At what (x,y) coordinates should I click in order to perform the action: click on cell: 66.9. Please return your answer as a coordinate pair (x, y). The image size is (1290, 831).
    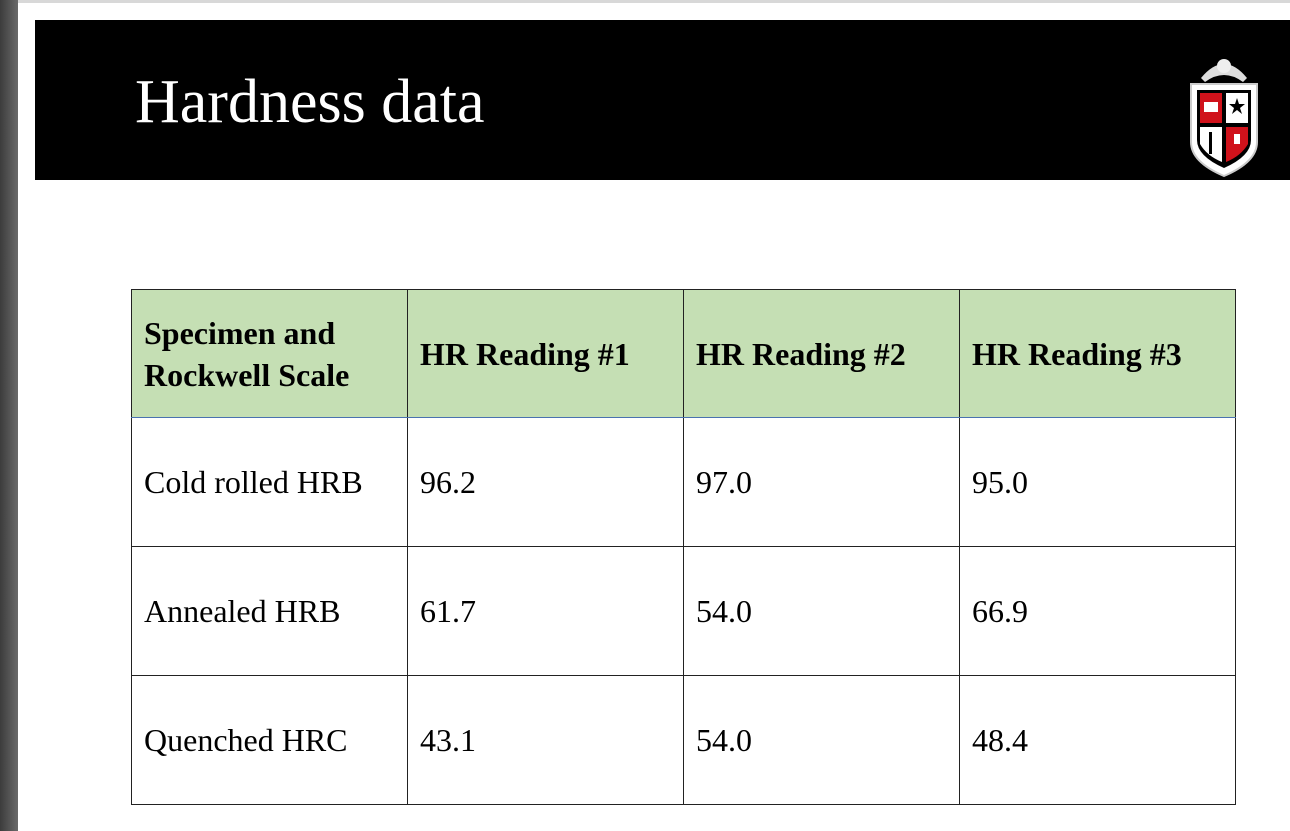
    Looking at the image, I should click on (1097, 611).